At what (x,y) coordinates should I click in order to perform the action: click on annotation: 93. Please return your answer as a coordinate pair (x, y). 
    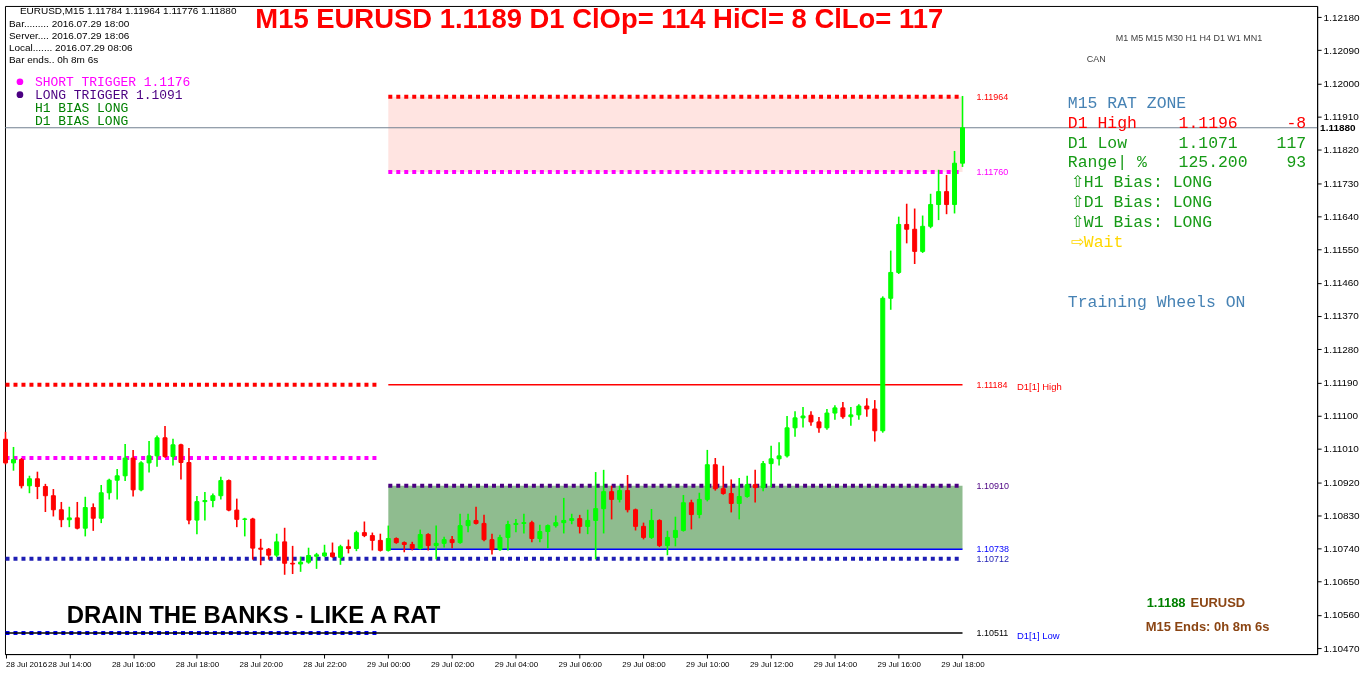
    Looking at the image, I should click on (1296, 163).